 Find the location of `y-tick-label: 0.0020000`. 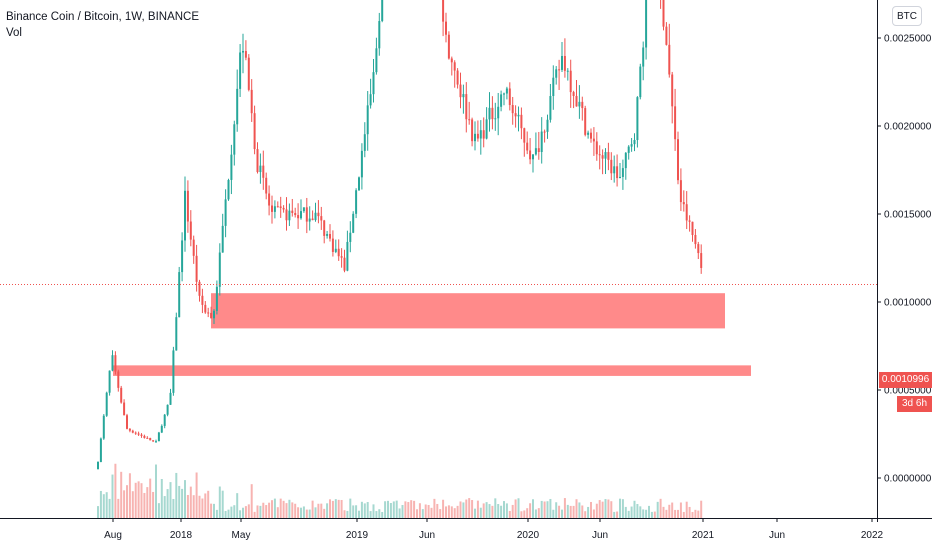

y-tick-label: 0.0020000 is located at coordinates (908, 127).